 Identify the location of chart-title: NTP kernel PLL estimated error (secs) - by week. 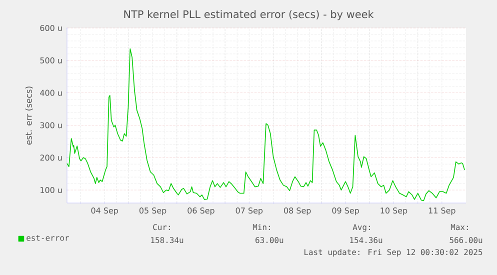
(249, 15).